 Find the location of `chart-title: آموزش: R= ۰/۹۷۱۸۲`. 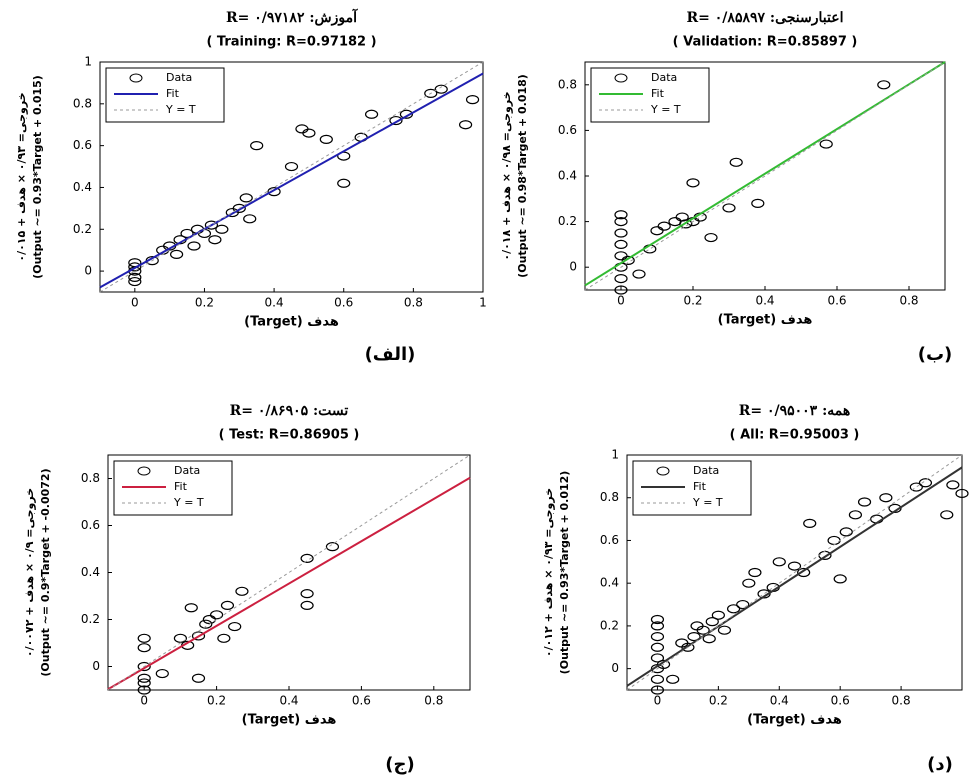

chart-title: آموزش: R= ۰/۹۷۱۸۲ is located at coordinates (292, 17).